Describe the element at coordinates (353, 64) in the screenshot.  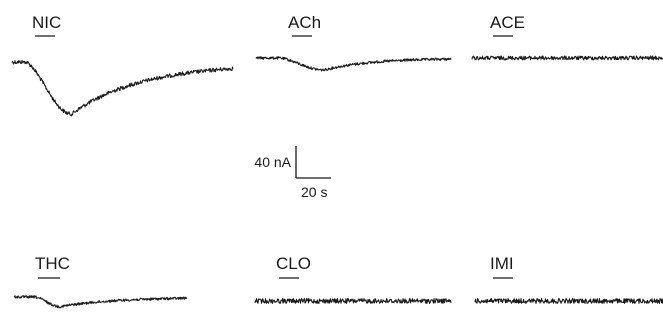
I see `trace-ach` at that location.